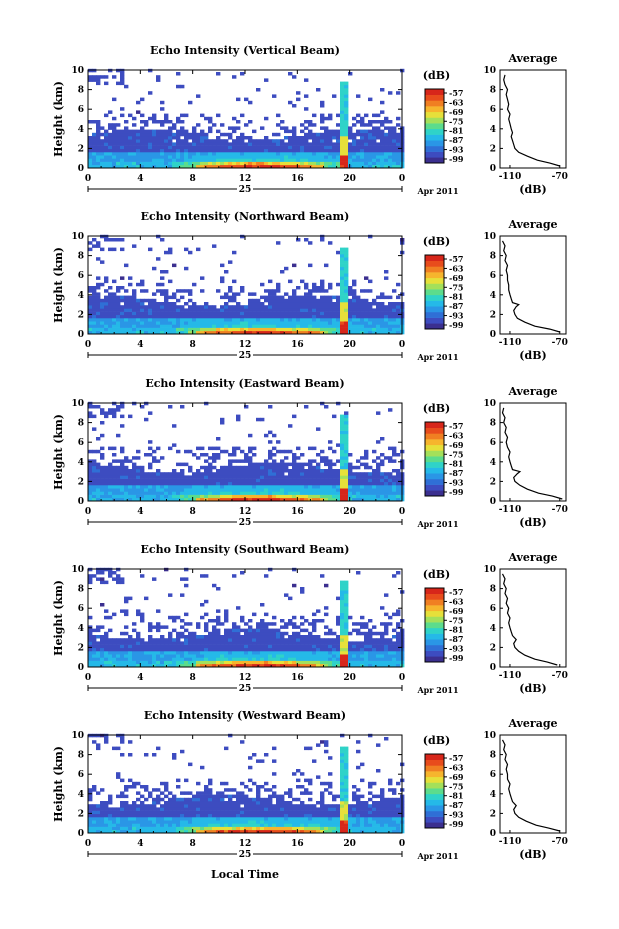  Describe the element at coordinates (81, 315) in the screenshot. I see `y-tick-label: 2` at that location.